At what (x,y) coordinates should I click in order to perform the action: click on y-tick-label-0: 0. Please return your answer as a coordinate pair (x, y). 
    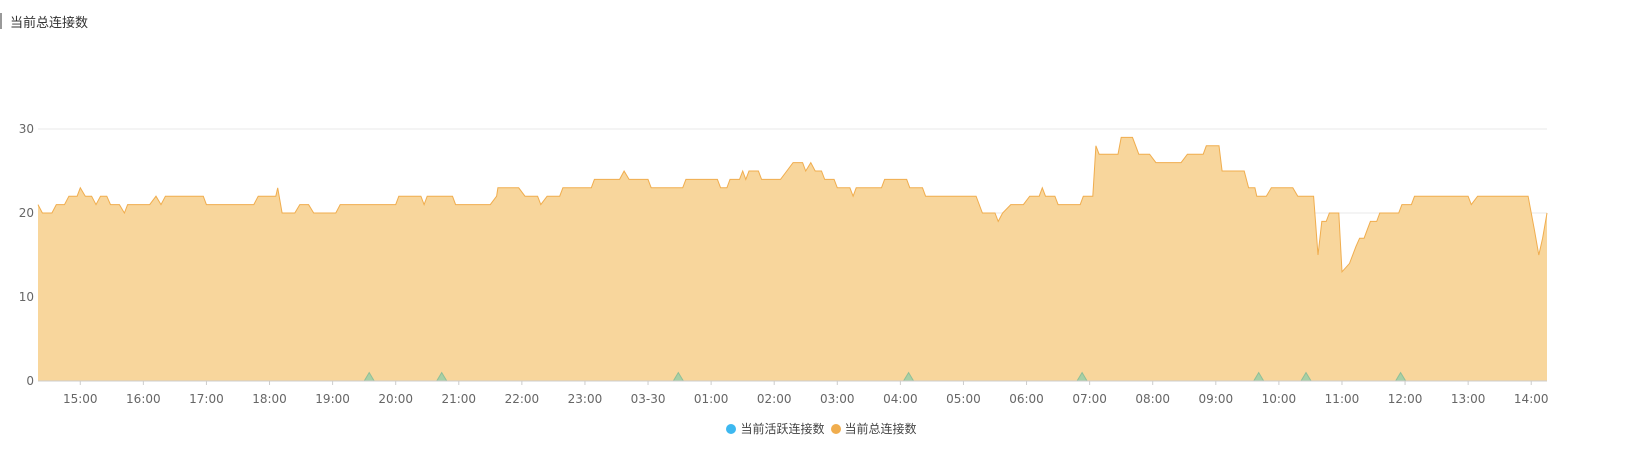
    Looking at the image, I should click on (30, 381).